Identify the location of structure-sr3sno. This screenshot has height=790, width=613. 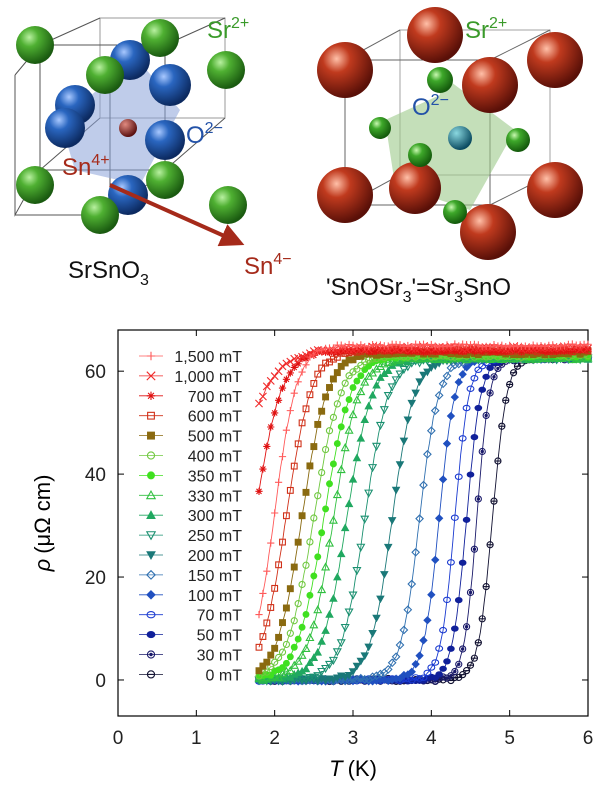
(450, 133).